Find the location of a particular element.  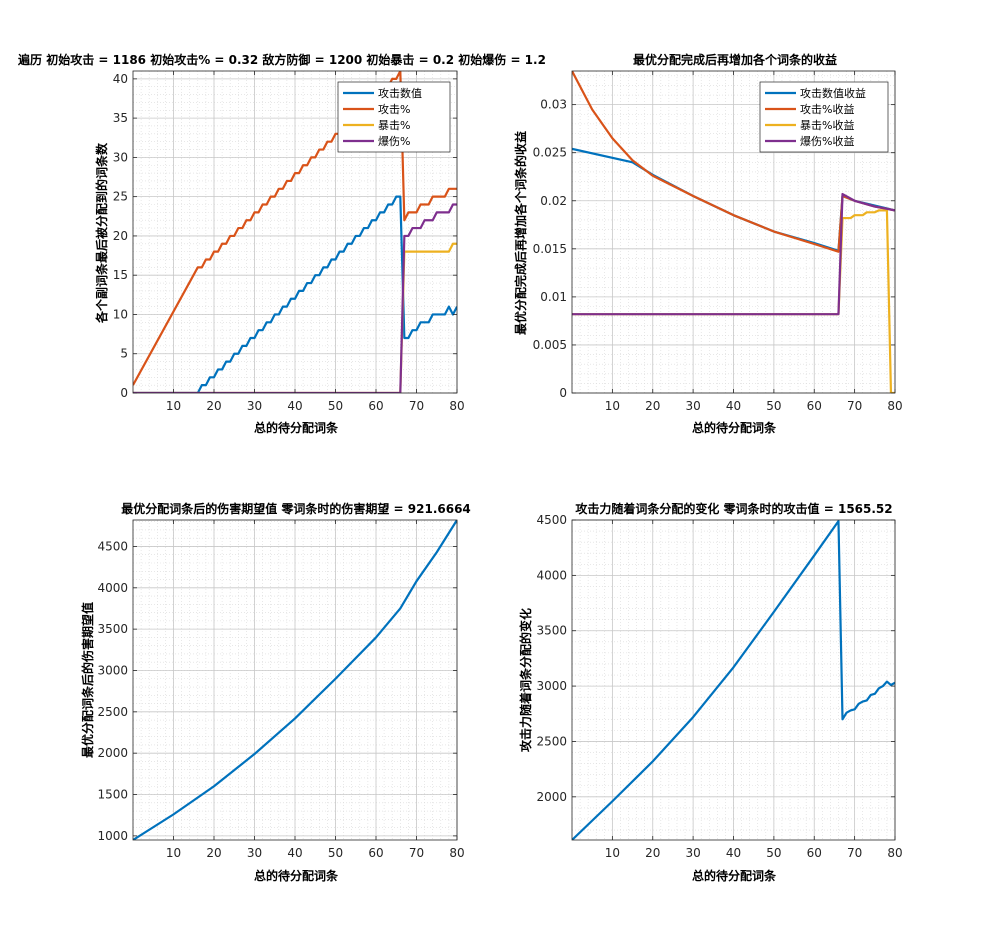

legend-entry: 攻击数值 is located at coordinates (400, 93).